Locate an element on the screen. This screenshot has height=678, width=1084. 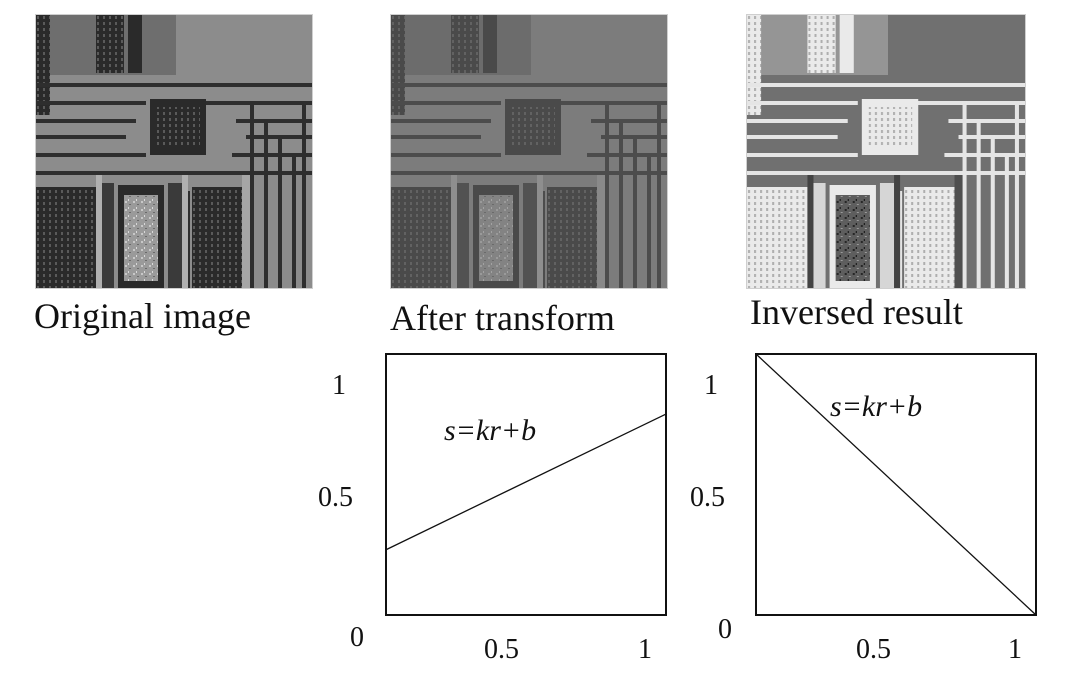
plot2-ytick-0-5: 0.5 is located at coordinates (707, 497).